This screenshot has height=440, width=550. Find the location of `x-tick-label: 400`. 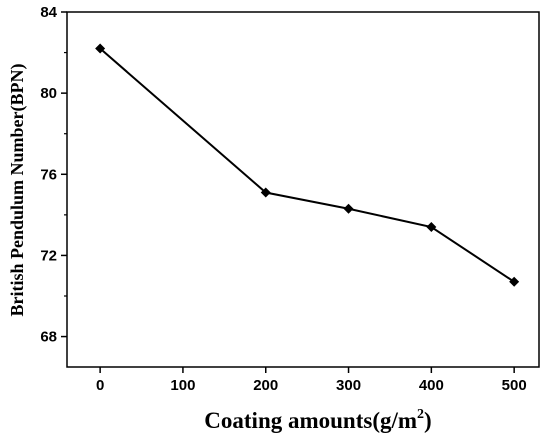

x-tick-label: 400 is located at coordinates (431, 385).